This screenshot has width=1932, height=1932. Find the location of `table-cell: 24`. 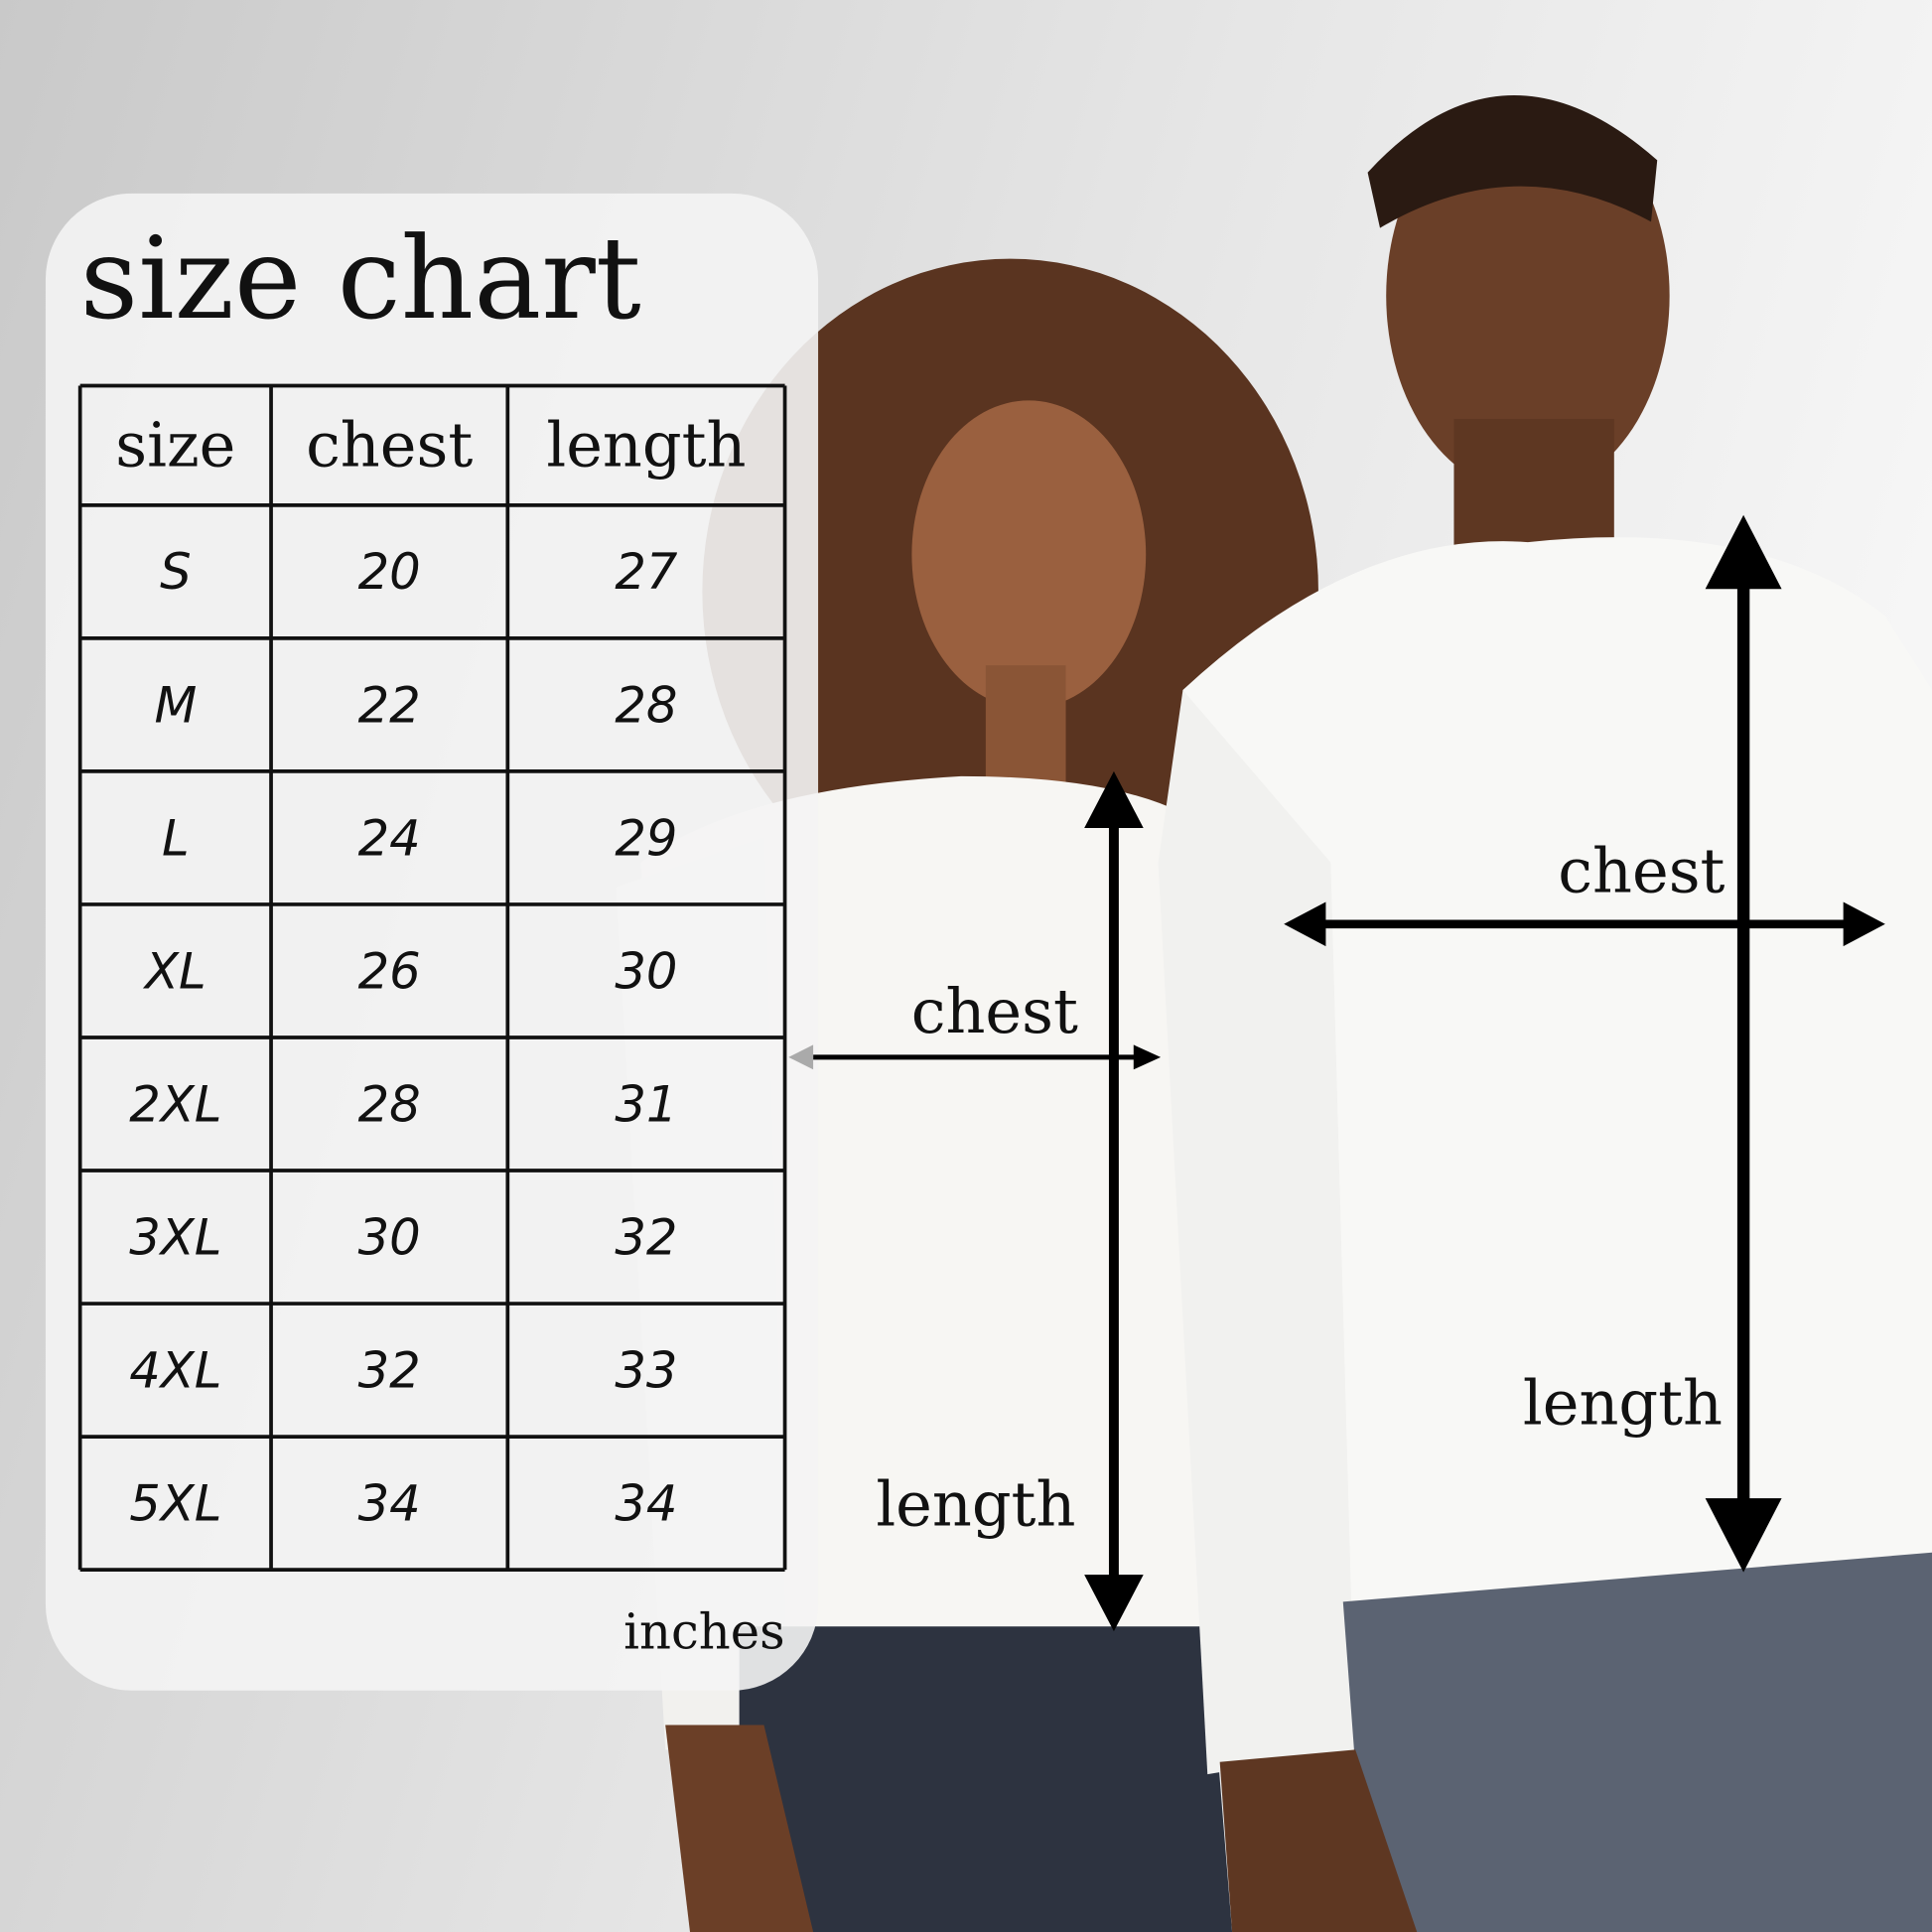

table-cell: 24 is located at coordinates (389, 838).